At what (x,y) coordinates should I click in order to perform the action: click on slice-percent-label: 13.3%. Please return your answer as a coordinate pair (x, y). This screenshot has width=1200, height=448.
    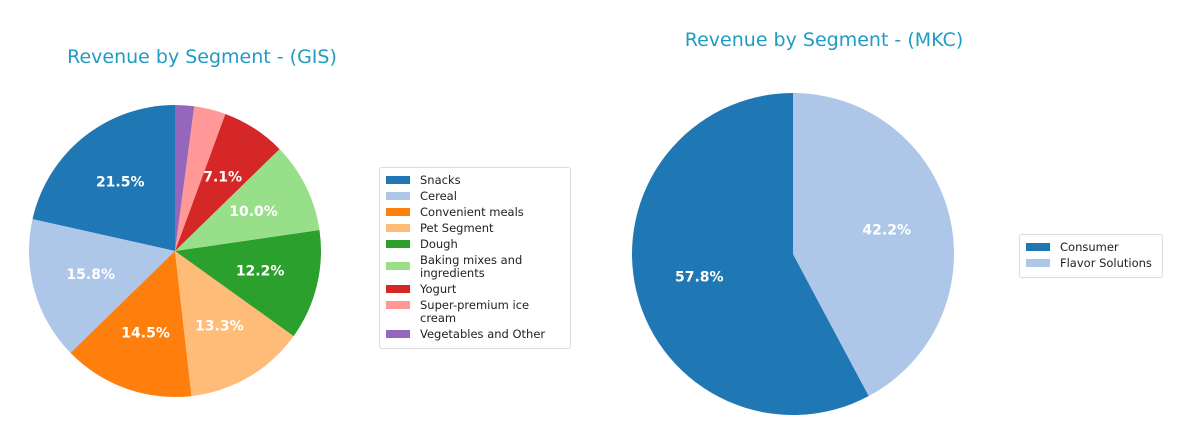
    Looking at the image, I should click on (219, 327).